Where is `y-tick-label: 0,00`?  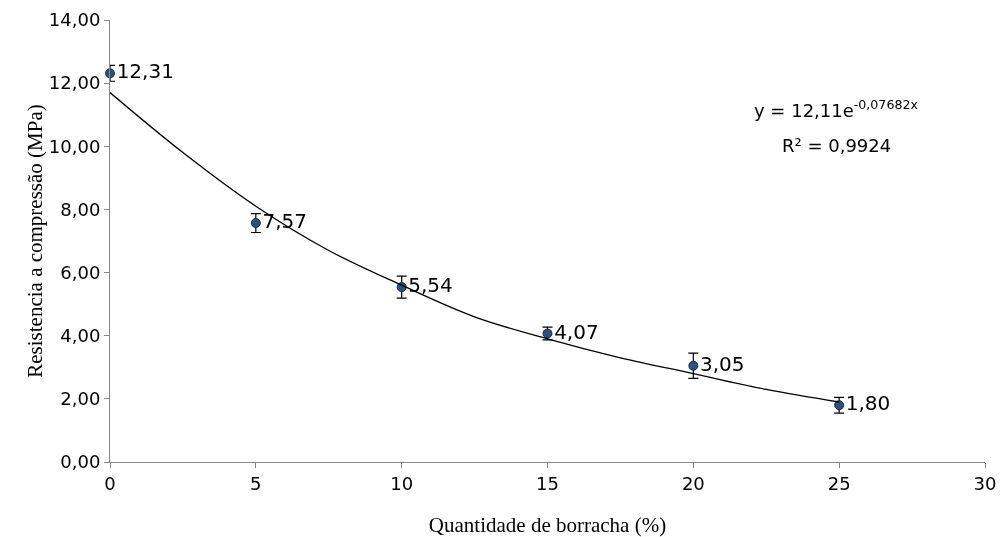 y-tick-label: 0,00 is located at coordinates (80, 462).